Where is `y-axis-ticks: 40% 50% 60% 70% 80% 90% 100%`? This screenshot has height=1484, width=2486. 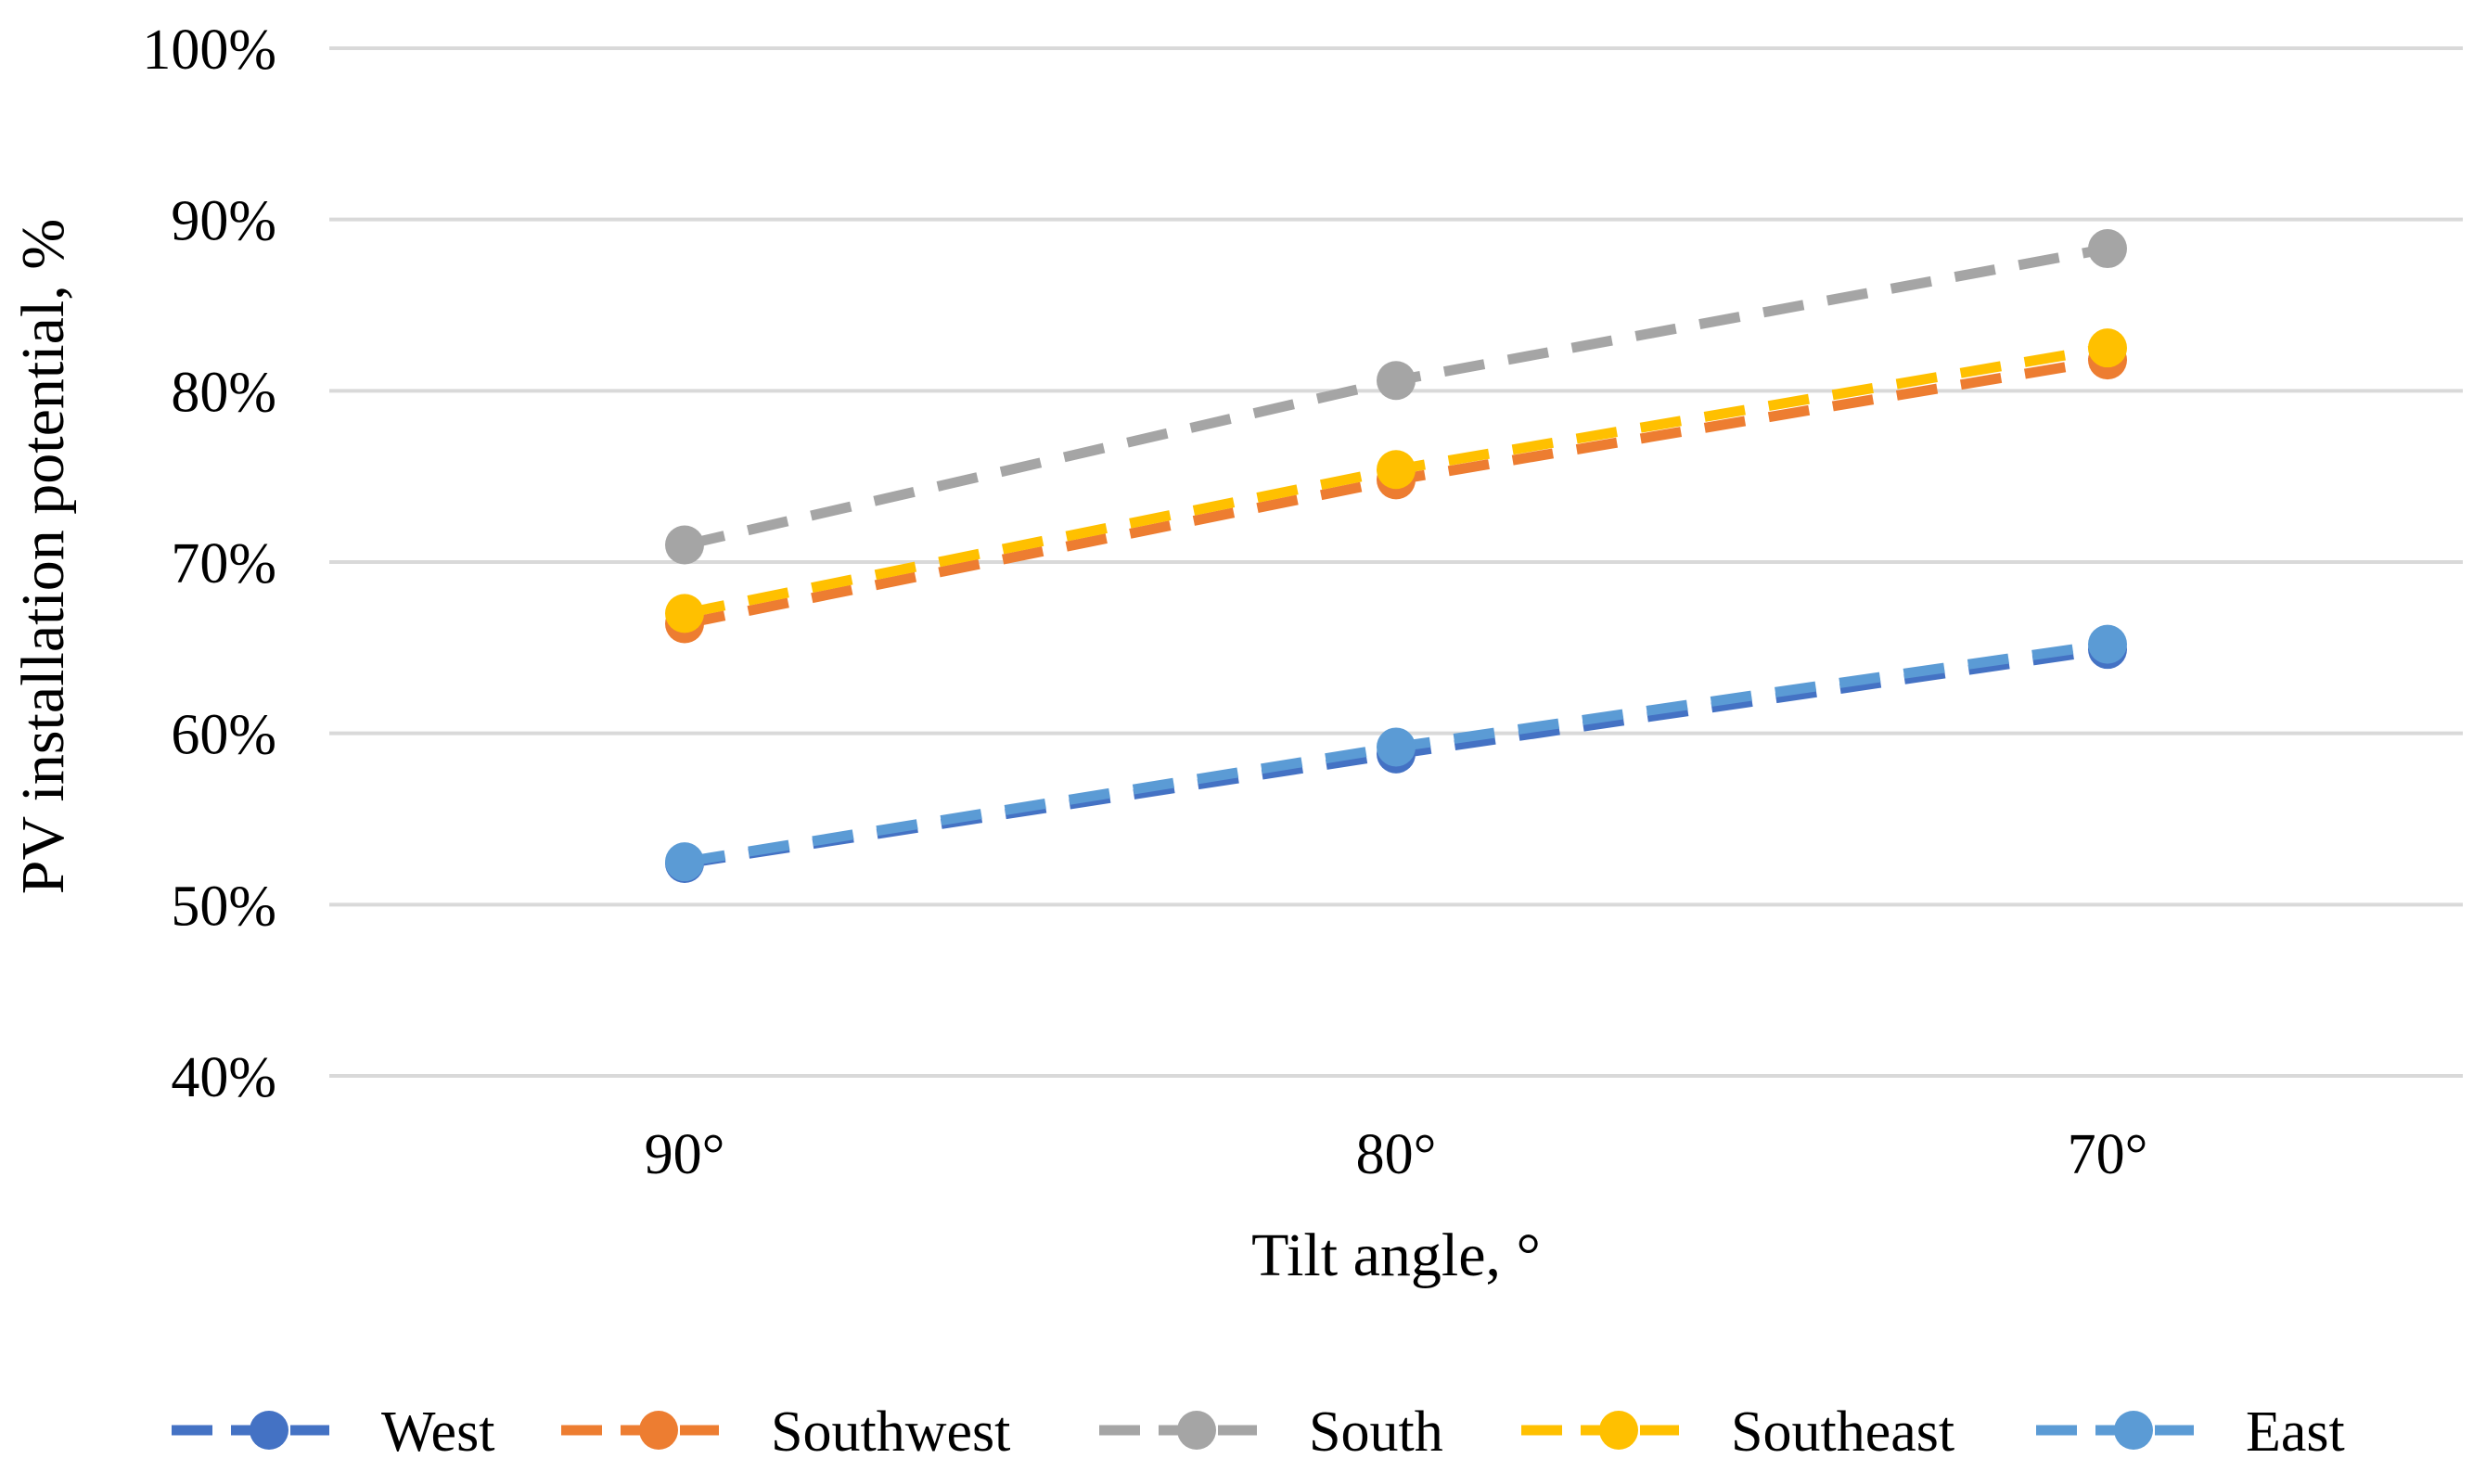
y-axis-ticks: 40% 50% 60% 70% 80% 90% 100% is located at coordinates (209, 564).